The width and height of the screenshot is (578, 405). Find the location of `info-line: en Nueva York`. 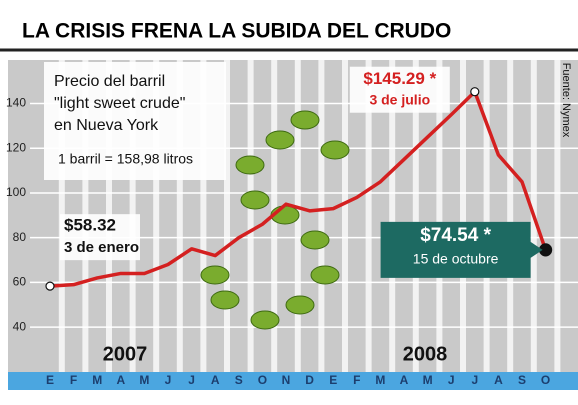

info-line: en Nueva York is located at coordinates (106, 125).